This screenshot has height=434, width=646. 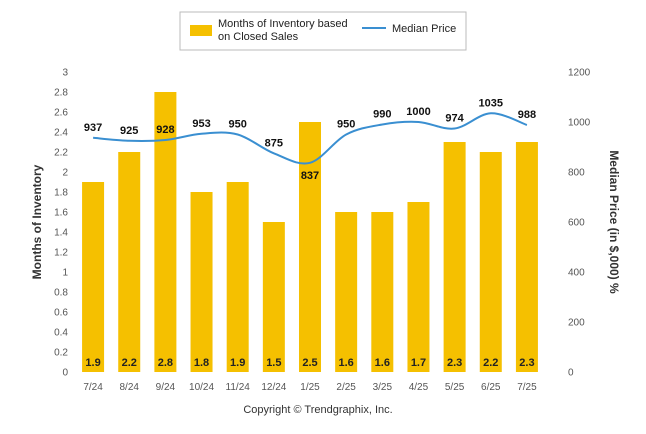 What do you see at coordinates (576, 223) in the screenshot?
I see `y2-tick-label: 600` at bounding box center [576, 223].